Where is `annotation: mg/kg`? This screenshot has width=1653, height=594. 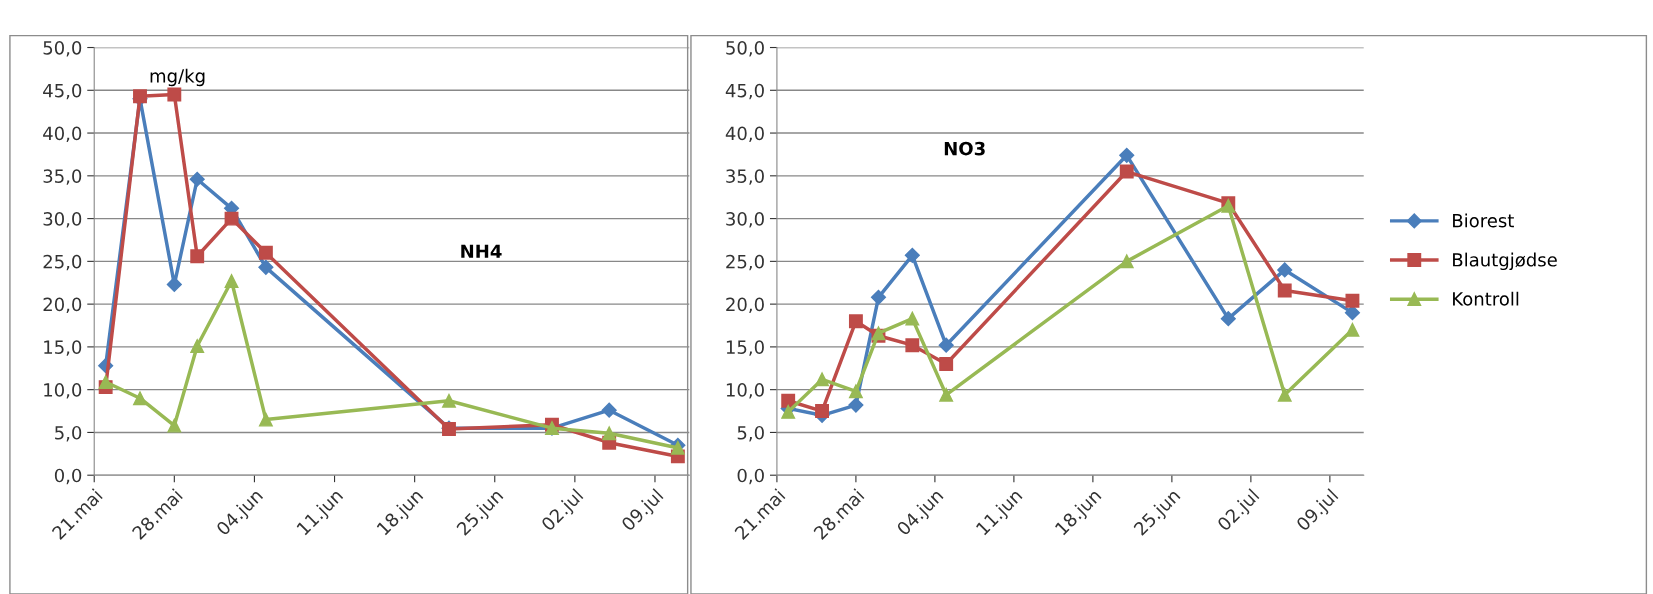 annotation: mg/kg is located at coordinates (177, 77).